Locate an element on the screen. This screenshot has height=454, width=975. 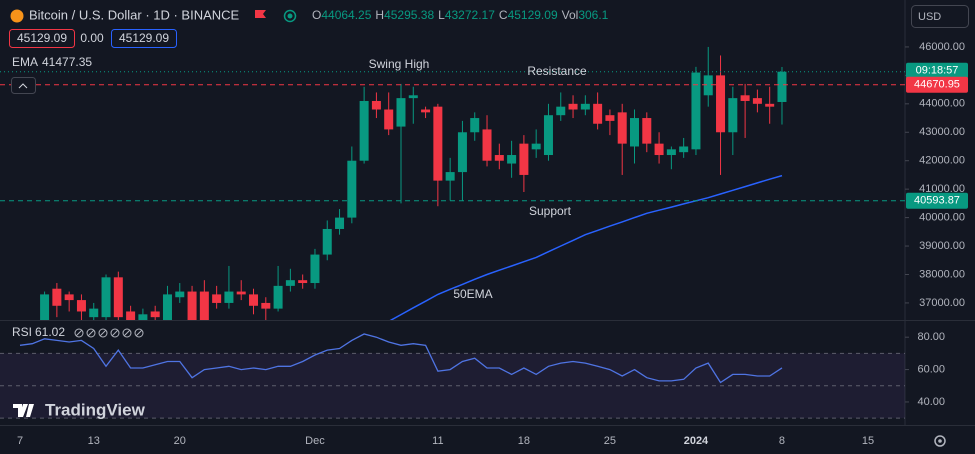
y-tick-label: 39000.00 is located at coordinates (942, 246).